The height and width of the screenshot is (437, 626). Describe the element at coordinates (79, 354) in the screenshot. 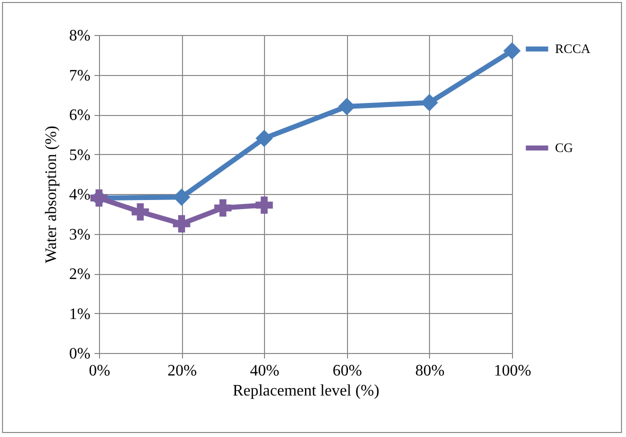

I see `y-tick-label: 0%` at that location.